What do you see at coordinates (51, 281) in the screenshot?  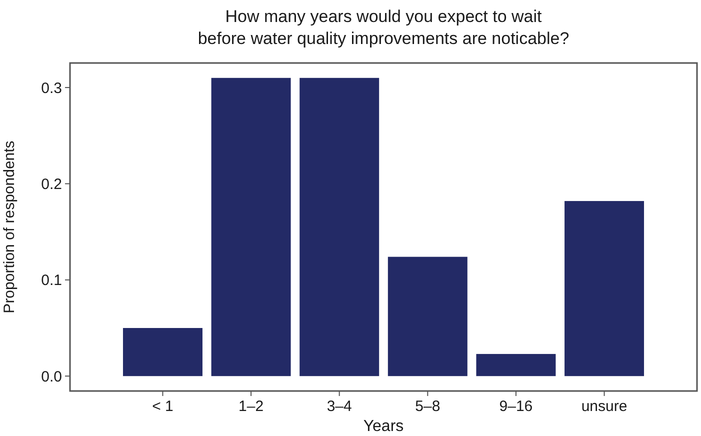 I see `y-tick-label: 0.1` at bounding box center [51, 281].